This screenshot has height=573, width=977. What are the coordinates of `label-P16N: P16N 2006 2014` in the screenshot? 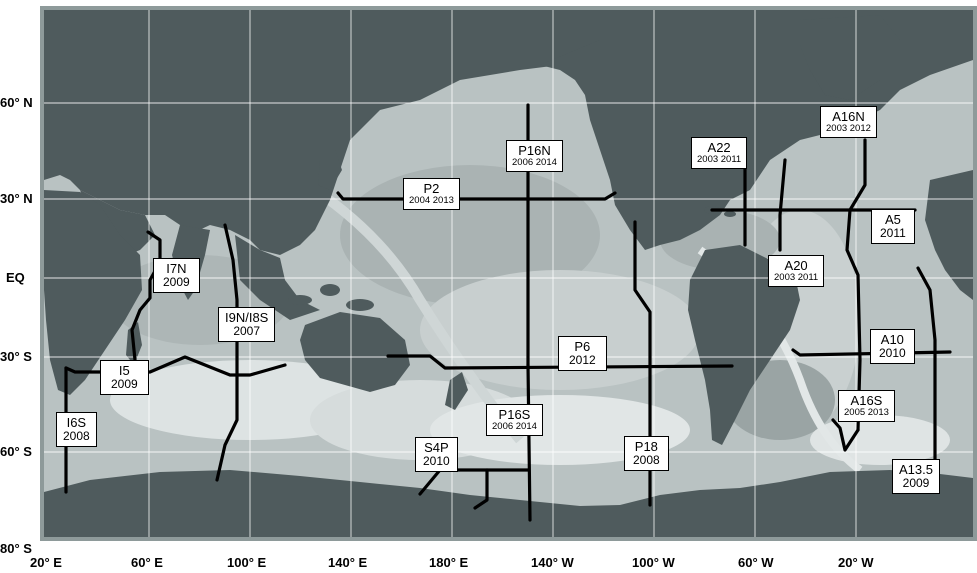 It's located at (534, 156).